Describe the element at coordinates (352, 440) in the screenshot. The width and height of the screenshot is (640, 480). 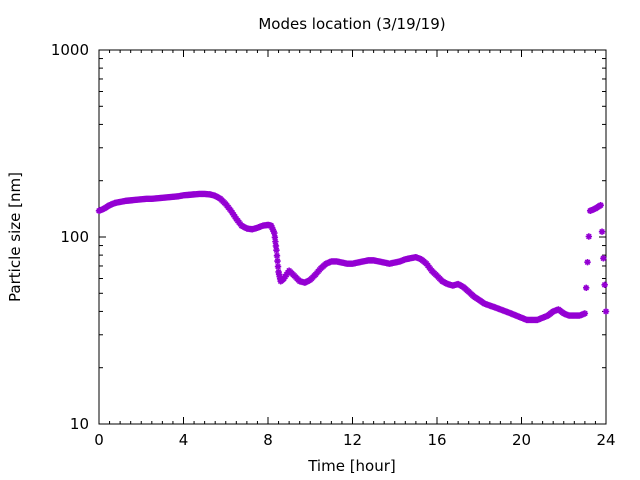
I see `x-tick-label: 12` at that location.